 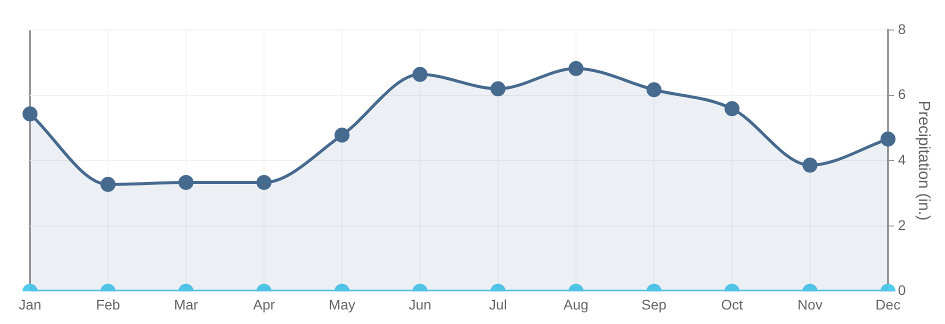 I want to click on x-tick-label: Apr, so click(x=264, y=304).